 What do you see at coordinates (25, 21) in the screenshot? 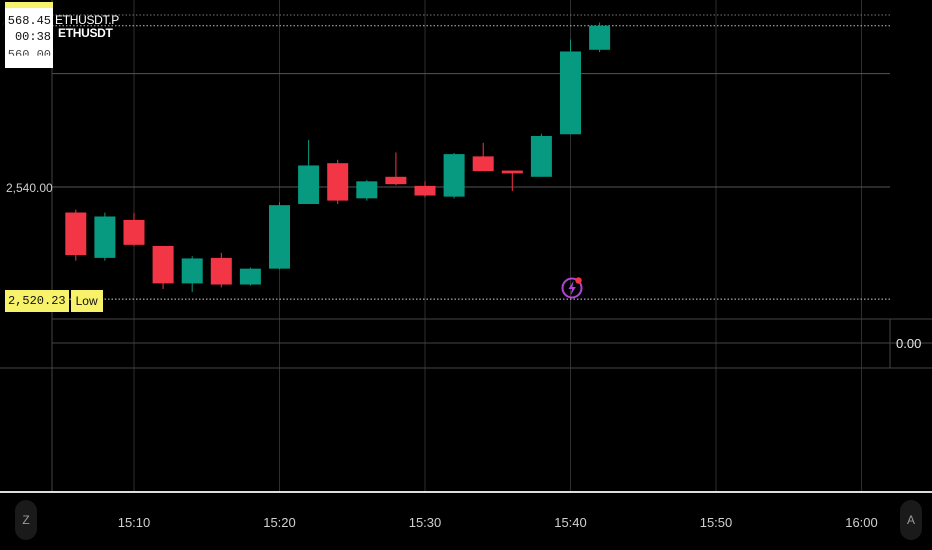
I see `last-price-value: 2,568.45` at bounding box center [25, 21].